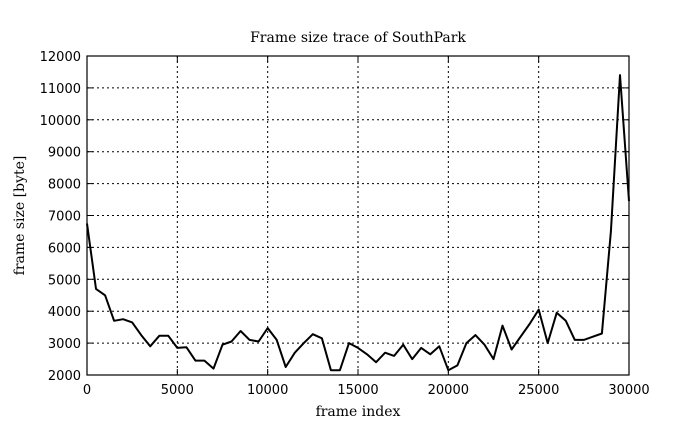  I want to click on y-tick-label: 4000, so click(64, 312).